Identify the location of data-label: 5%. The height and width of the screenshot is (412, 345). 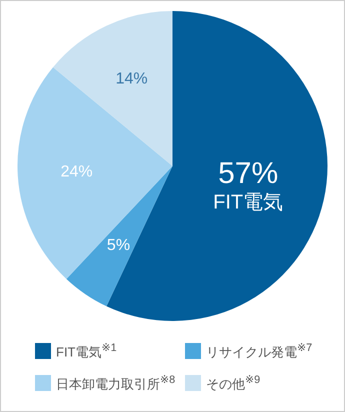
(118, 245).